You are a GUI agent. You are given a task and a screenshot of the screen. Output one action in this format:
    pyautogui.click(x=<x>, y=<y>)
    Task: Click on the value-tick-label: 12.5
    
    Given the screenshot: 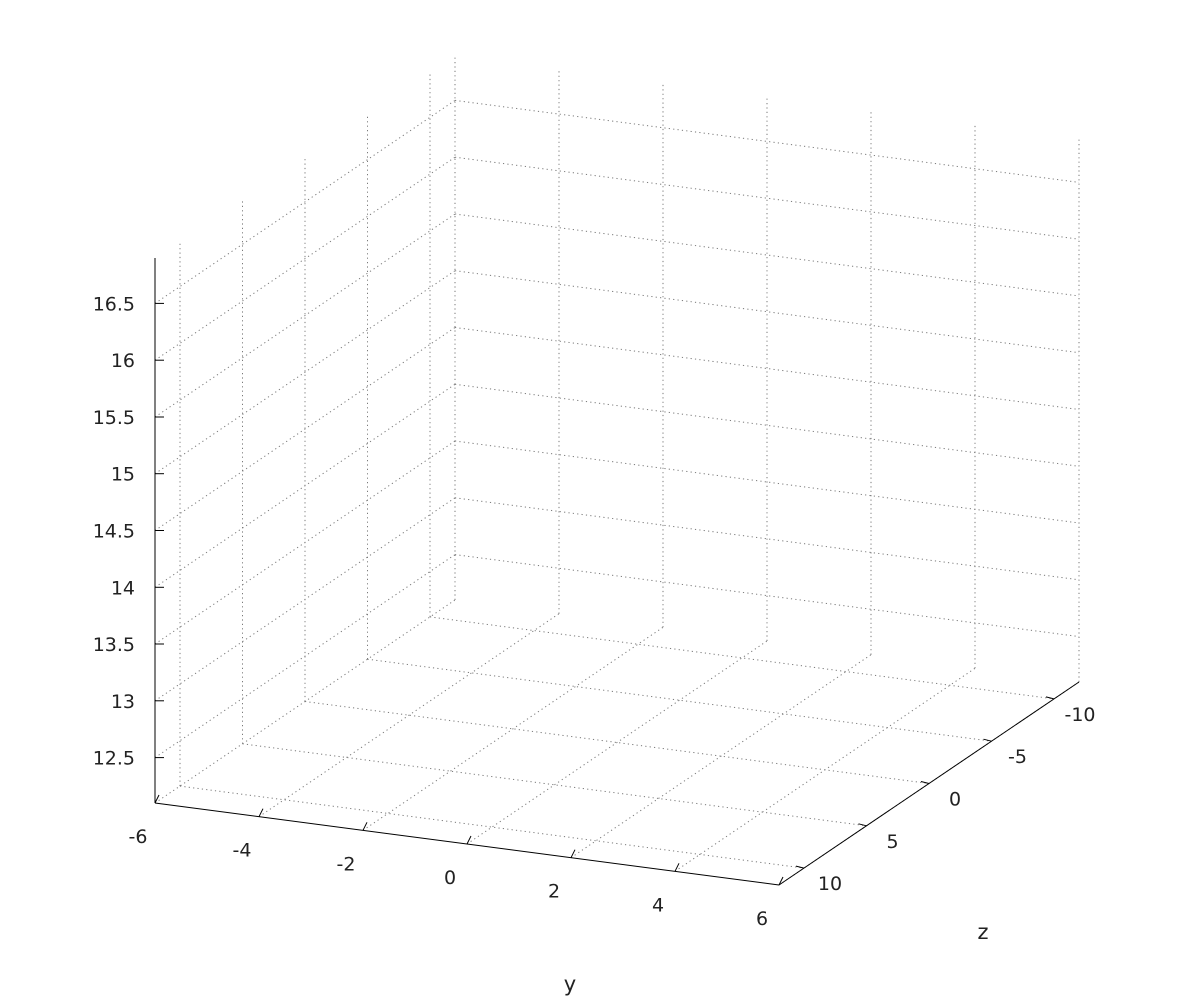 What is the action you would take?
    pyautogui.click(x=114, y=759)
    